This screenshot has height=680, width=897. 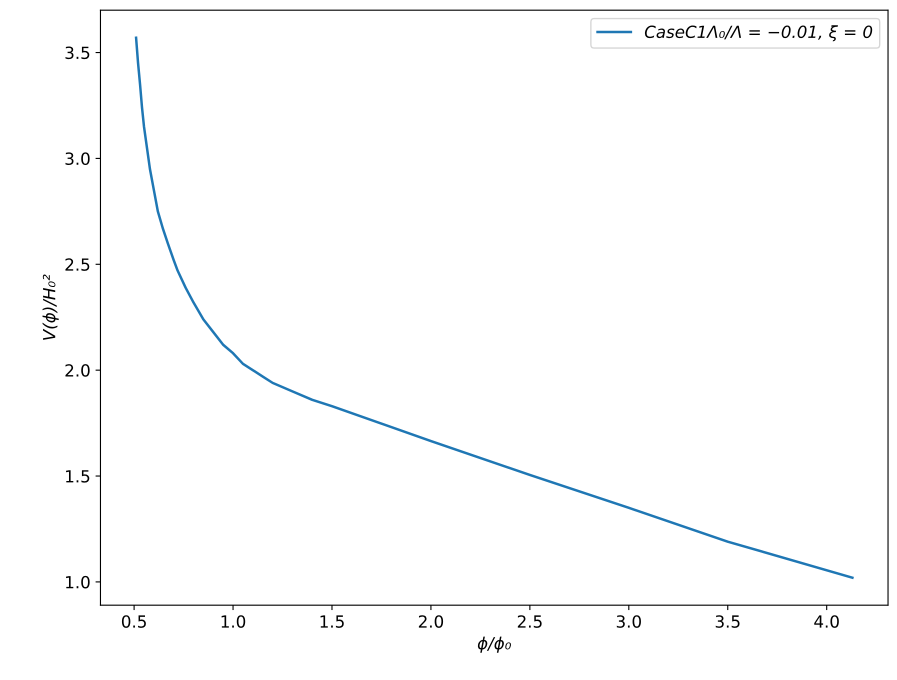 What do you see at coordinates (758, 33) in the screenshot?
I see `legend-label: CaseC1Λ₀/Λ = −0.01, ξ = 0` at bounding box center [758, 33].